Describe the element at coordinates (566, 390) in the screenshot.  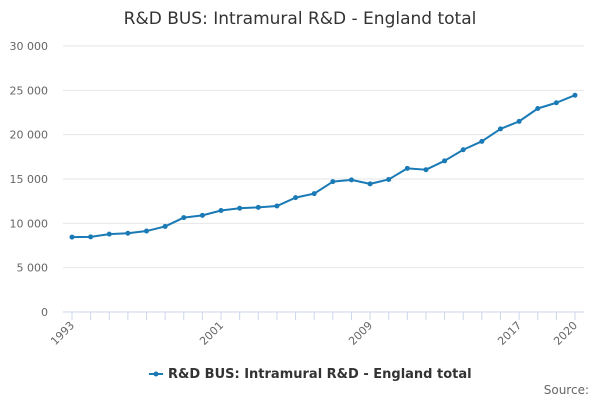
I see `source-label: Source:` at that location.